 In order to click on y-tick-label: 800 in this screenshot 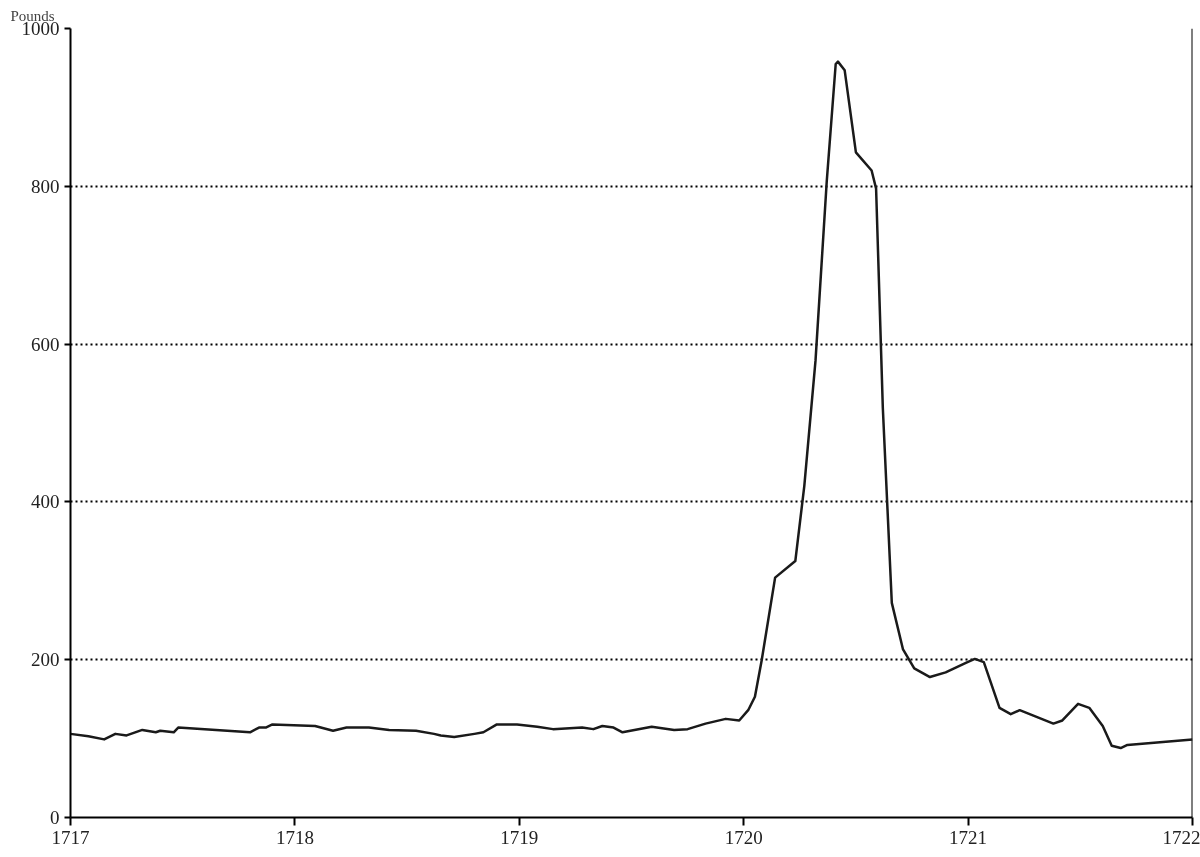, I will do `click(45, 186)`.